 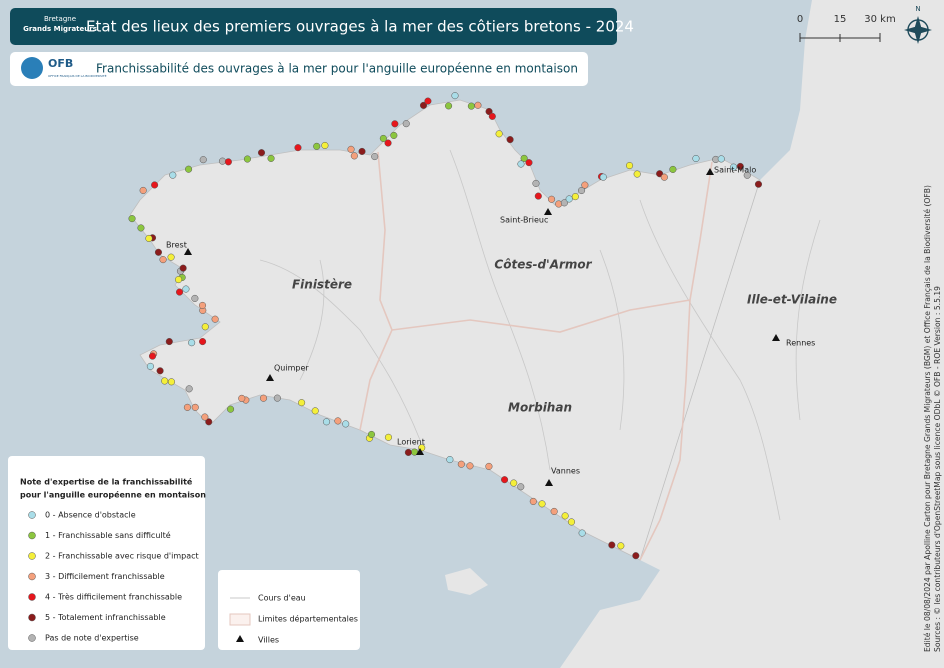 What do you see at coordinates (92, 638) in the screenshot?
I see `legend-label: Pas de note d'expertise` at bounding box center [92, 638].